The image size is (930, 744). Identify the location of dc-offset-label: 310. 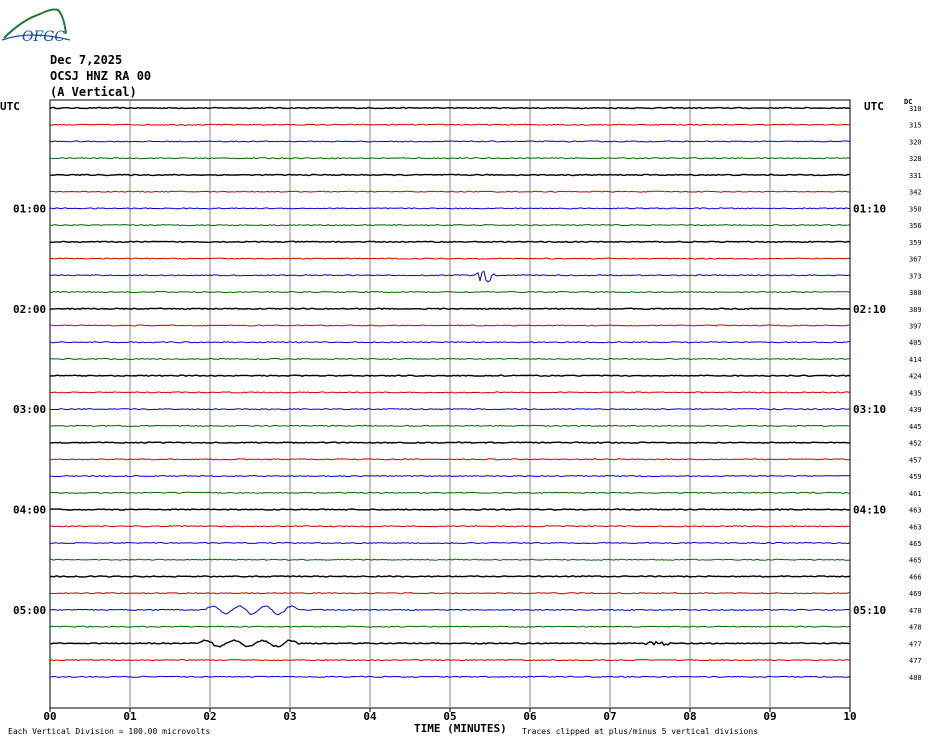
(915, 109).